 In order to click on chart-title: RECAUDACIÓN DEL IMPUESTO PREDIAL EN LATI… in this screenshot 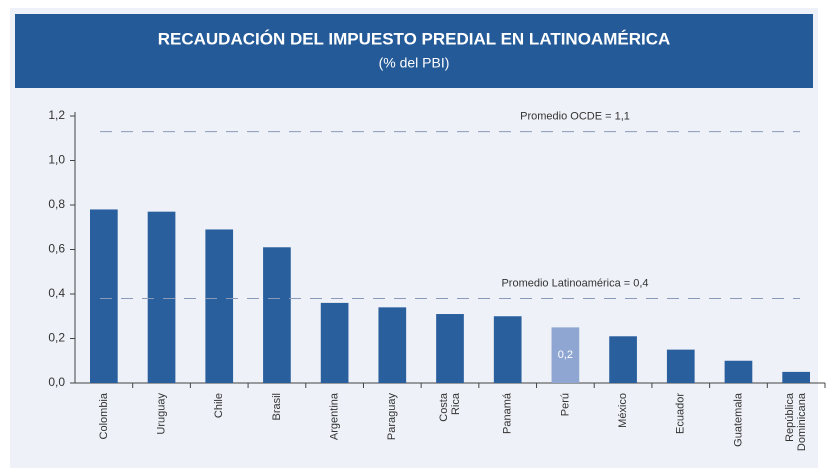, I will do `click(414, 38)`.